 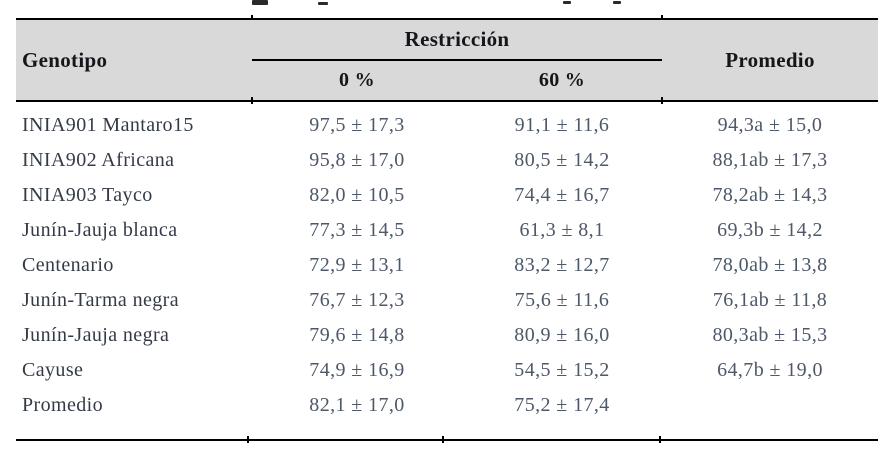 What do you see at coordinates (770, 160) in the screenshot?
I see `promedio-cell: 88,1ab ± 17,3` at bounding box center [770, 160].